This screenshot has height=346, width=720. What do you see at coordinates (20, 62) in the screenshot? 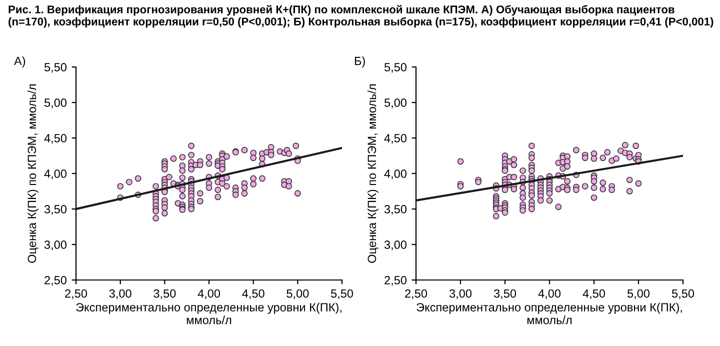
I see `chart-title: А)` at bounding box center [20, 62].